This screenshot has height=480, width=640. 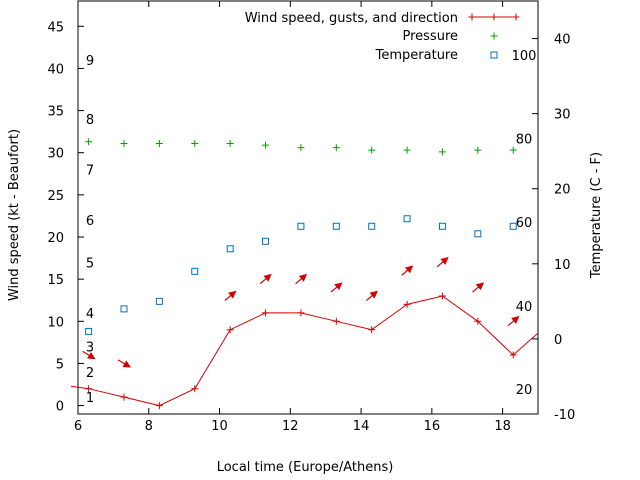 I want to click on y2-tick-label: 20, so click(x=562, y=190).